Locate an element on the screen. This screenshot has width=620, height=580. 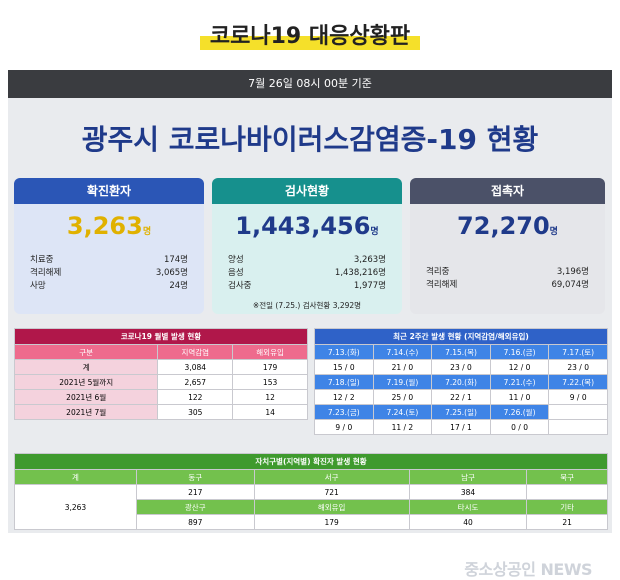
confirmed-row: 격리해제 3,065명 is located at coordinates (109, 273).